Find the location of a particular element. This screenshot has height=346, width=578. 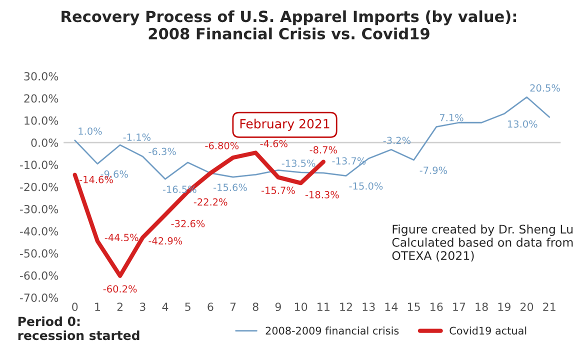

data-label: -3.2% is located at coordinates (397, 140).